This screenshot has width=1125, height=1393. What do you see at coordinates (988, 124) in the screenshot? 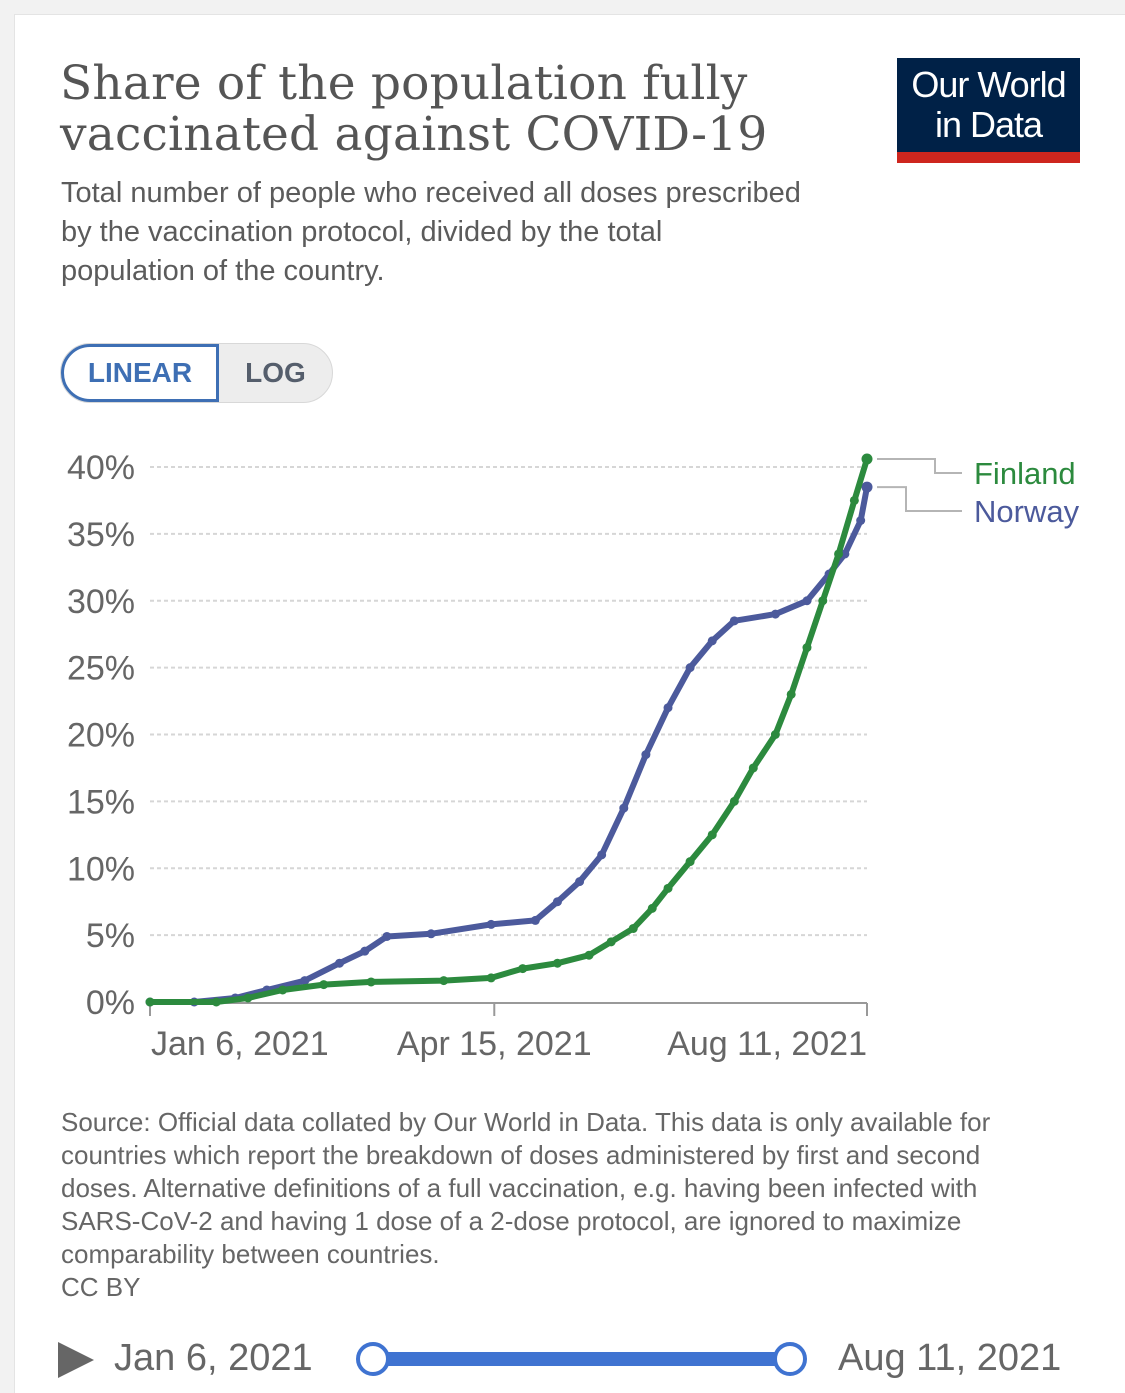
I see `logo-line-2: in Data` at bounding box center [988, 124].